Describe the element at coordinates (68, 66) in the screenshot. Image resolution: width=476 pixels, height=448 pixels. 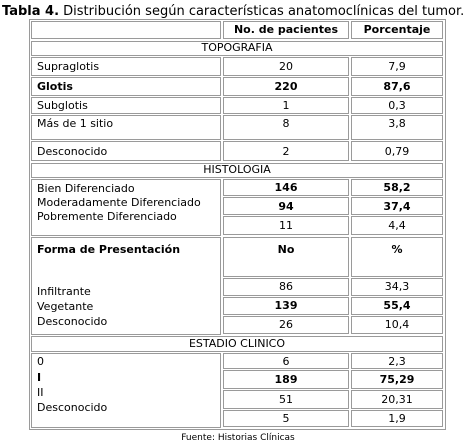
I see `row-label: Supraglotis` at that location.